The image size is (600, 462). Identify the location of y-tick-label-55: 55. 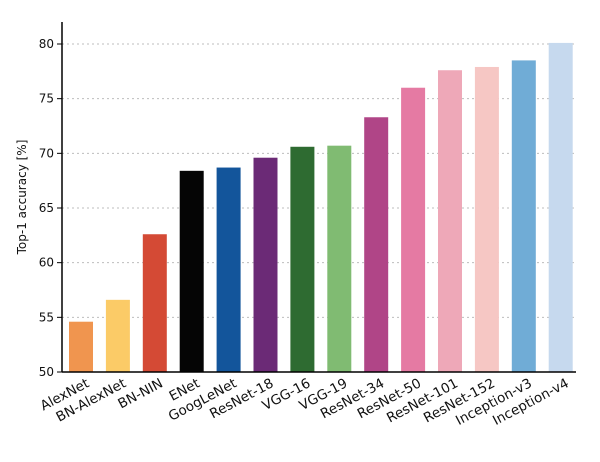
(46, 317).